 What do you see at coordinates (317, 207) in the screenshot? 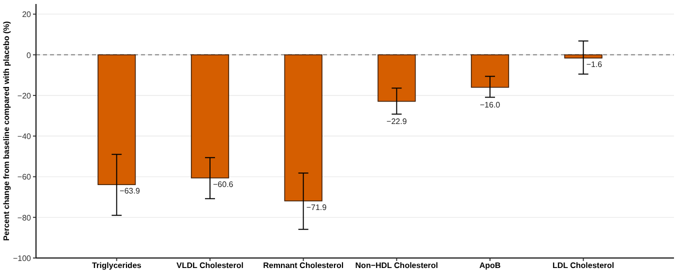
I see `data-label: −71.9` at bounding box center [317, 207].